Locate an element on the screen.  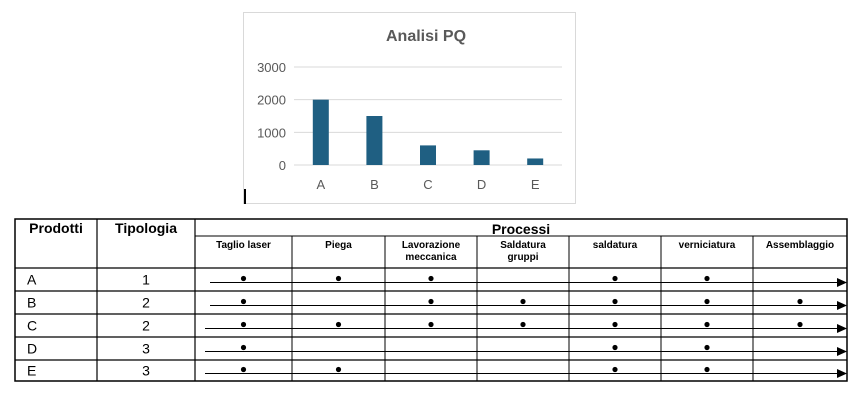
y-tick-label: 1000 is located at coordinates (271, 132).